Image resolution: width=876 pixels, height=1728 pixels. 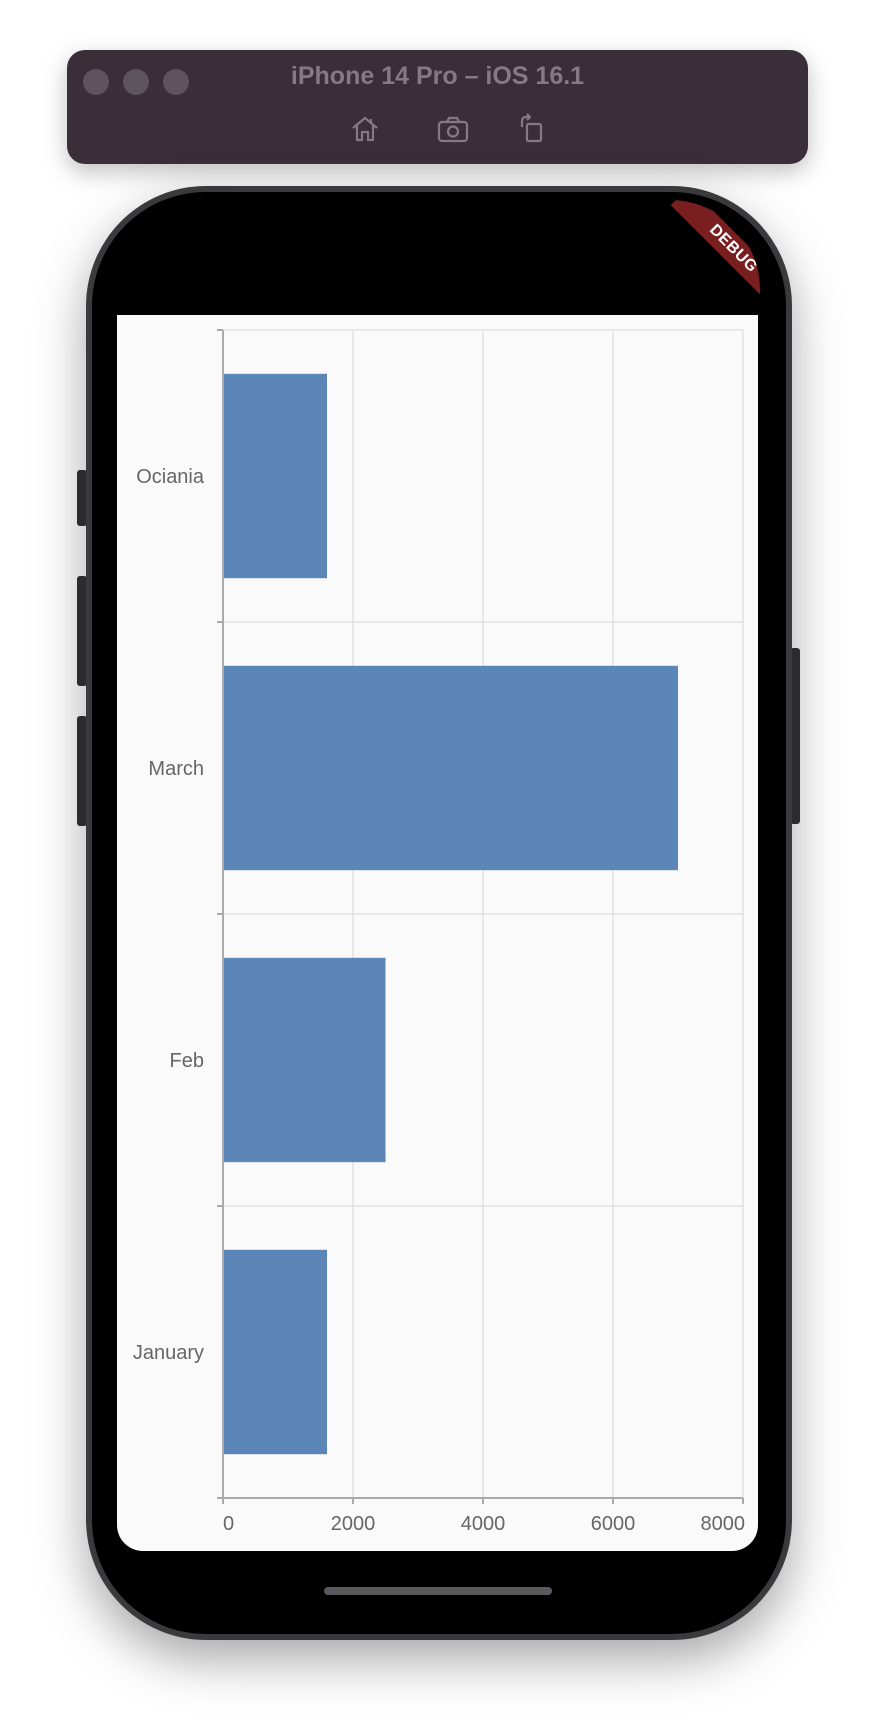 I want to click on x-tick-label: 2000, so click(x=353, y=1524).